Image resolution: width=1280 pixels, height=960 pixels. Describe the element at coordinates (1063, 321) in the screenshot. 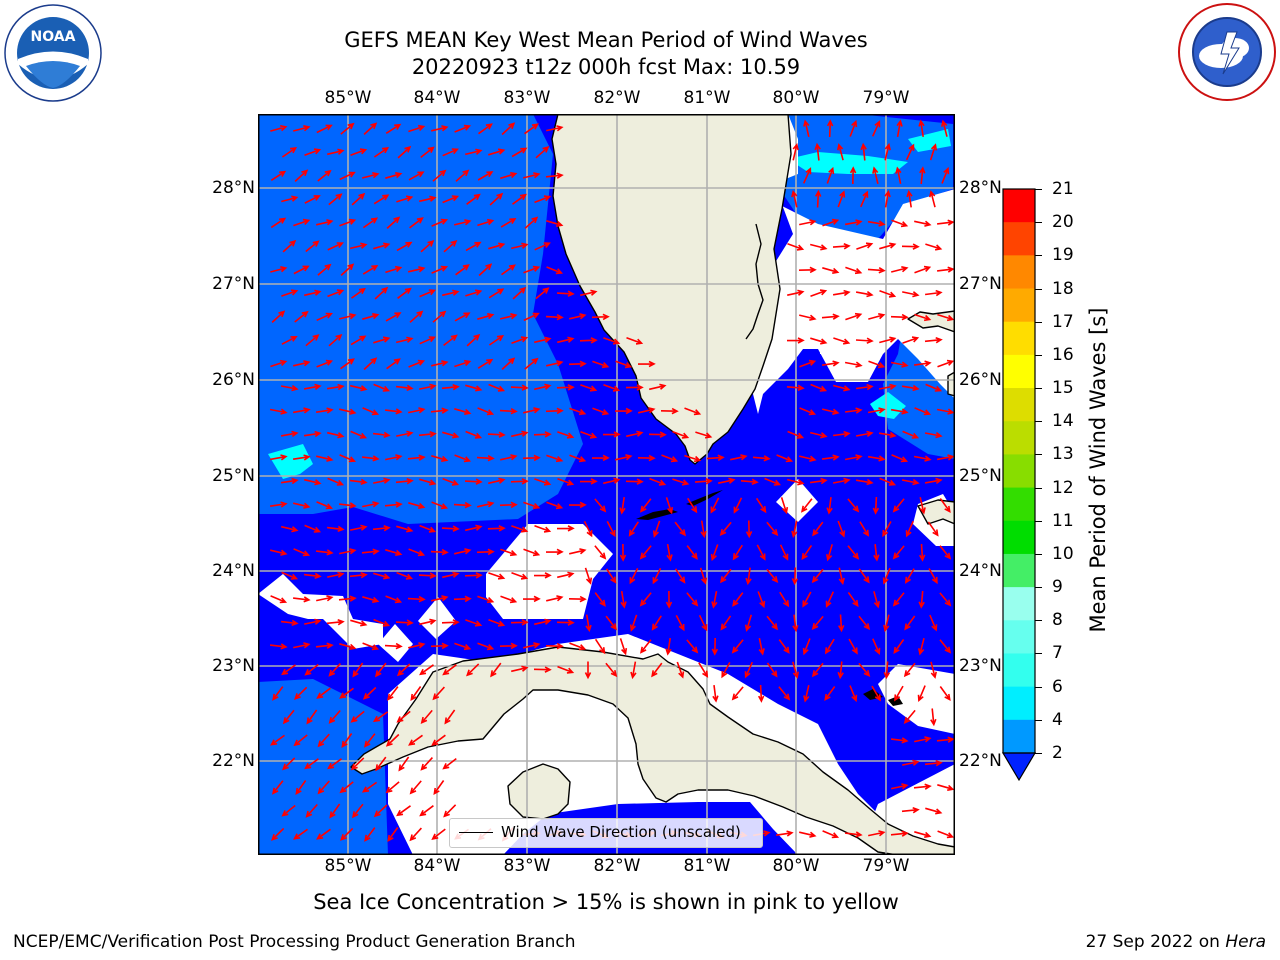

I see `colorbar-tick-label: 17` at that location.